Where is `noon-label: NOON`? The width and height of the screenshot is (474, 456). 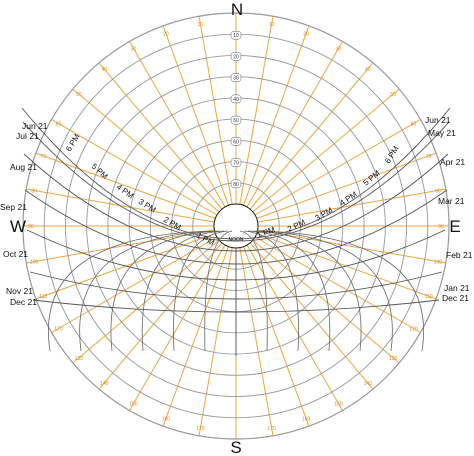
noon-label: NOON is located at coordinates (236, 240).